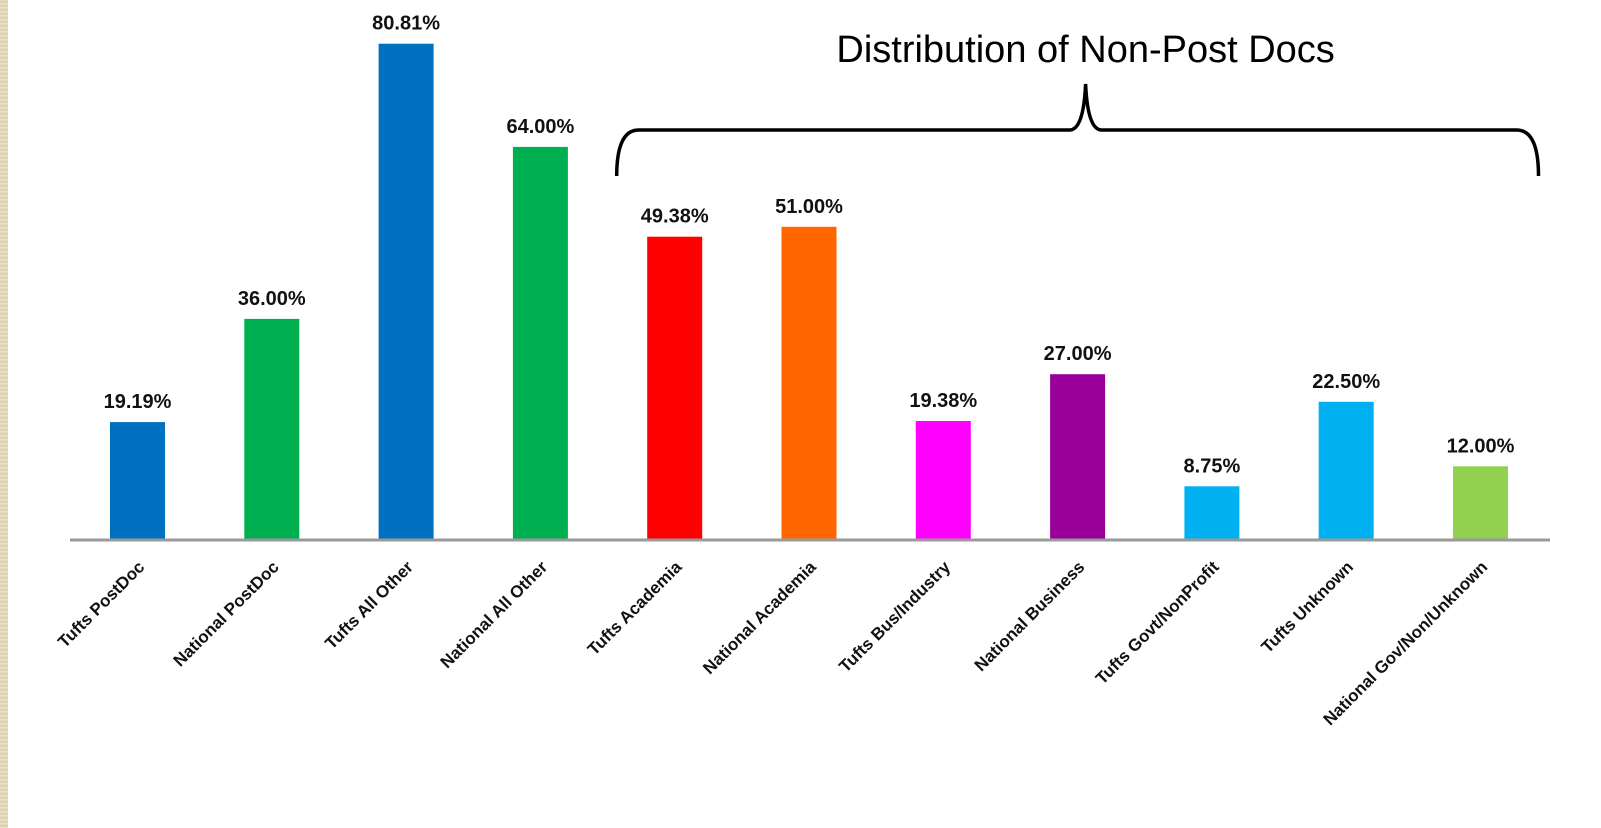  Describe the element at coordinates (138, 402) in the screenshot. I see `data-label-tufts-postdoc: 19.19%` at that location.